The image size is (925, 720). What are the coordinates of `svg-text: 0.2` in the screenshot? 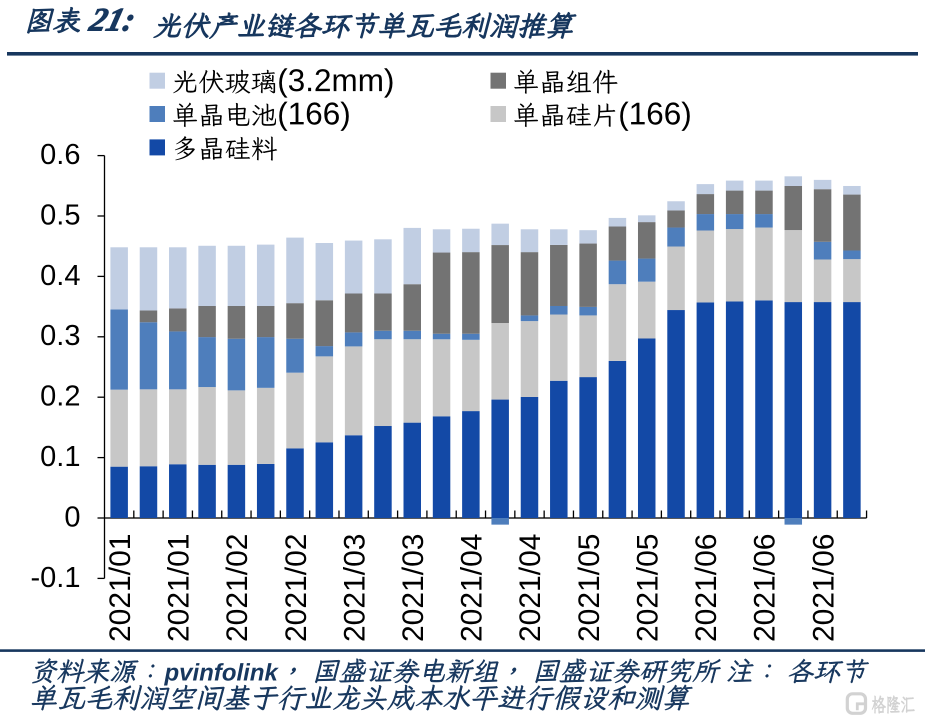 It's located at (60, 397).